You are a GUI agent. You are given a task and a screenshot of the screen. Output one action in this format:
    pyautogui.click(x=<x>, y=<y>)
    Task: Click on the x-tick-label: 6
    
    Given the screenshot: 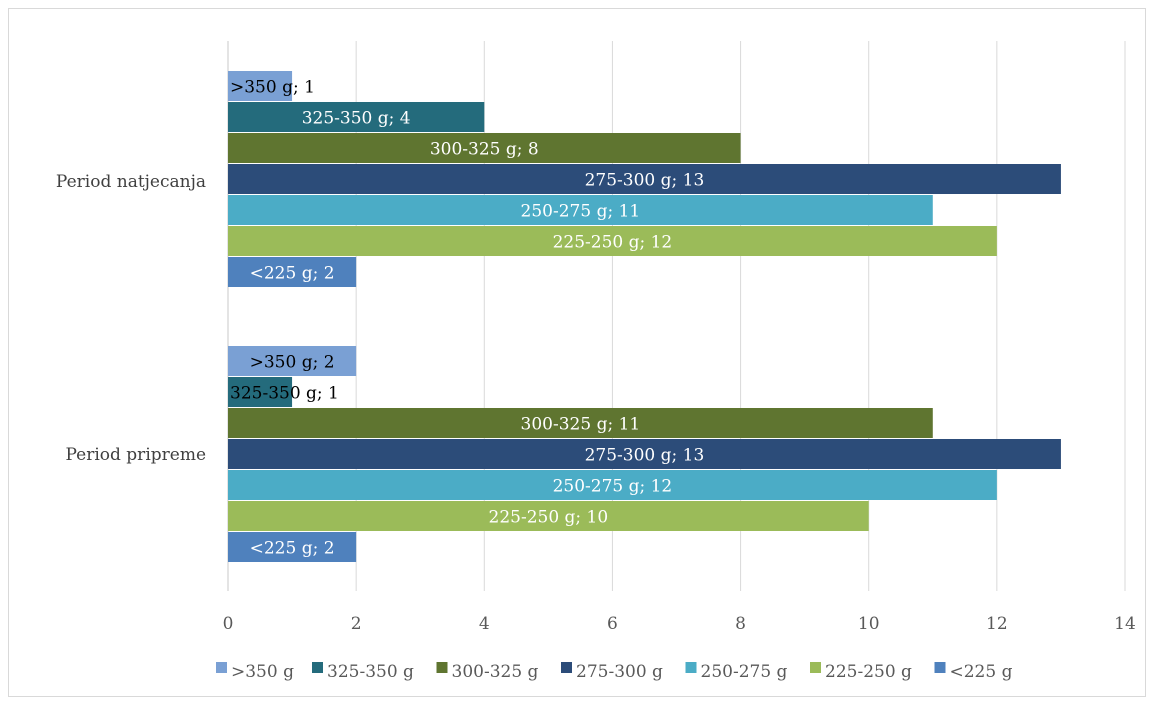 What is the action you would take?
    pyautogui.click(x=612, y=624)
    